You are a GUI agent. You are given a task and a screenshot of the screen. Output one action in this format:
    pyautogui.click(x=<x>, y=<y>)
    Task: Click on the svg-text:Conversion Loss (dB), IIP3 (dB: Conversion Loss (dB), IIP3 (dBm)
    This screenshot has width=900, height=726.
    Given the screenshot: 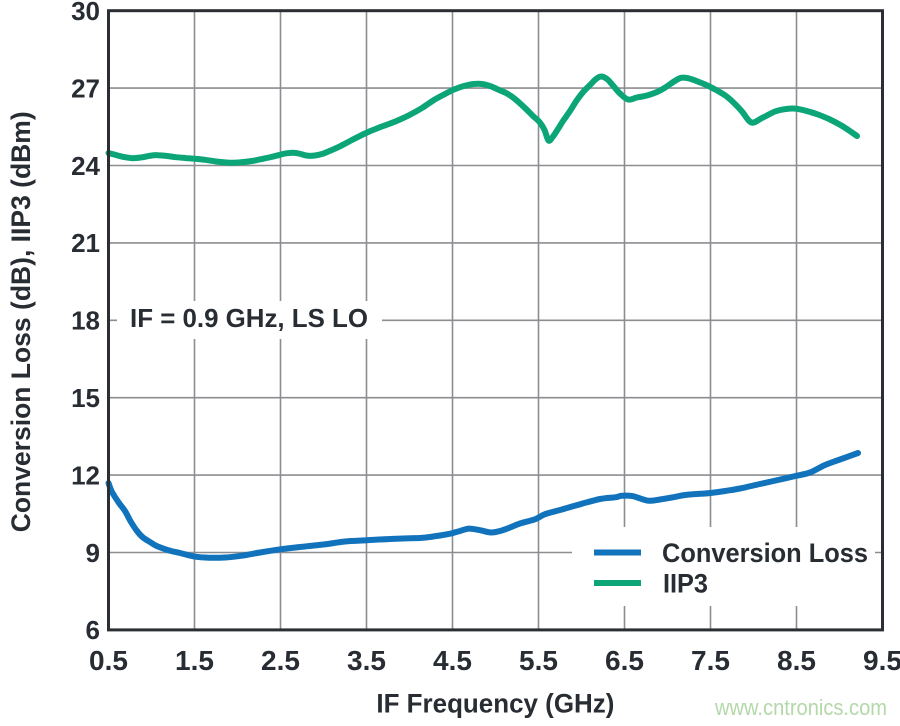 What is the action you would take?
    pyautogui.click(x=21, y=321)
    